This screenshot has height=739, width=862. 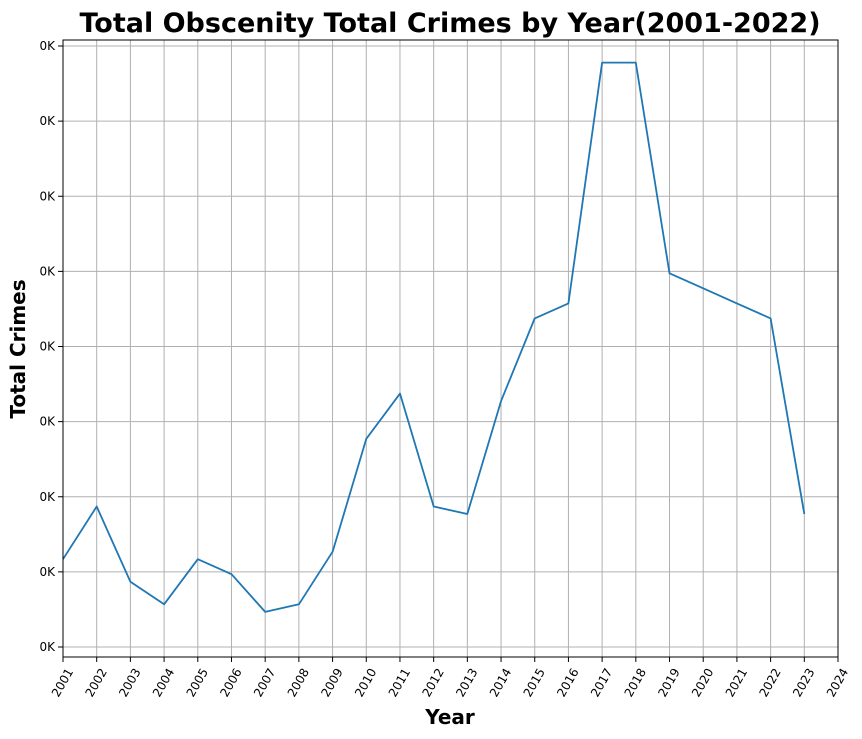 I want to click on x-tick-label: 2003, so click(x=129, y=682).